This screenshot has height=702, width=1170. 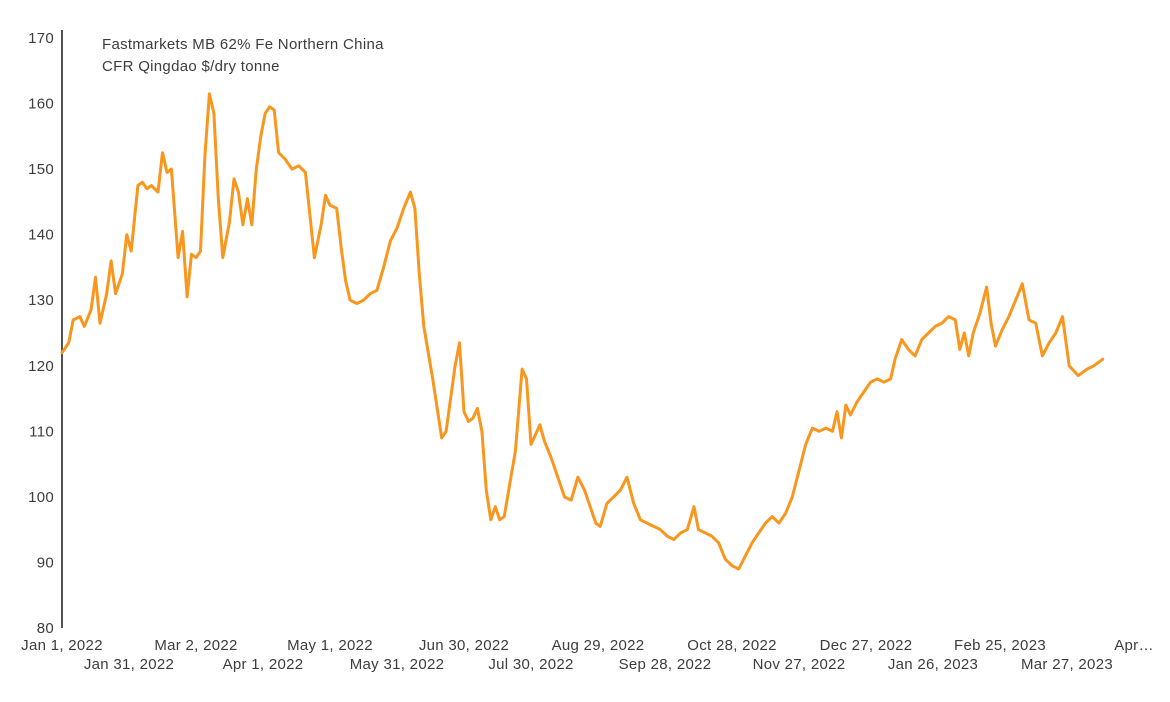 I want to click on x-tick-label-row2: Apr 1, 2022, so click(x=263, y=664).